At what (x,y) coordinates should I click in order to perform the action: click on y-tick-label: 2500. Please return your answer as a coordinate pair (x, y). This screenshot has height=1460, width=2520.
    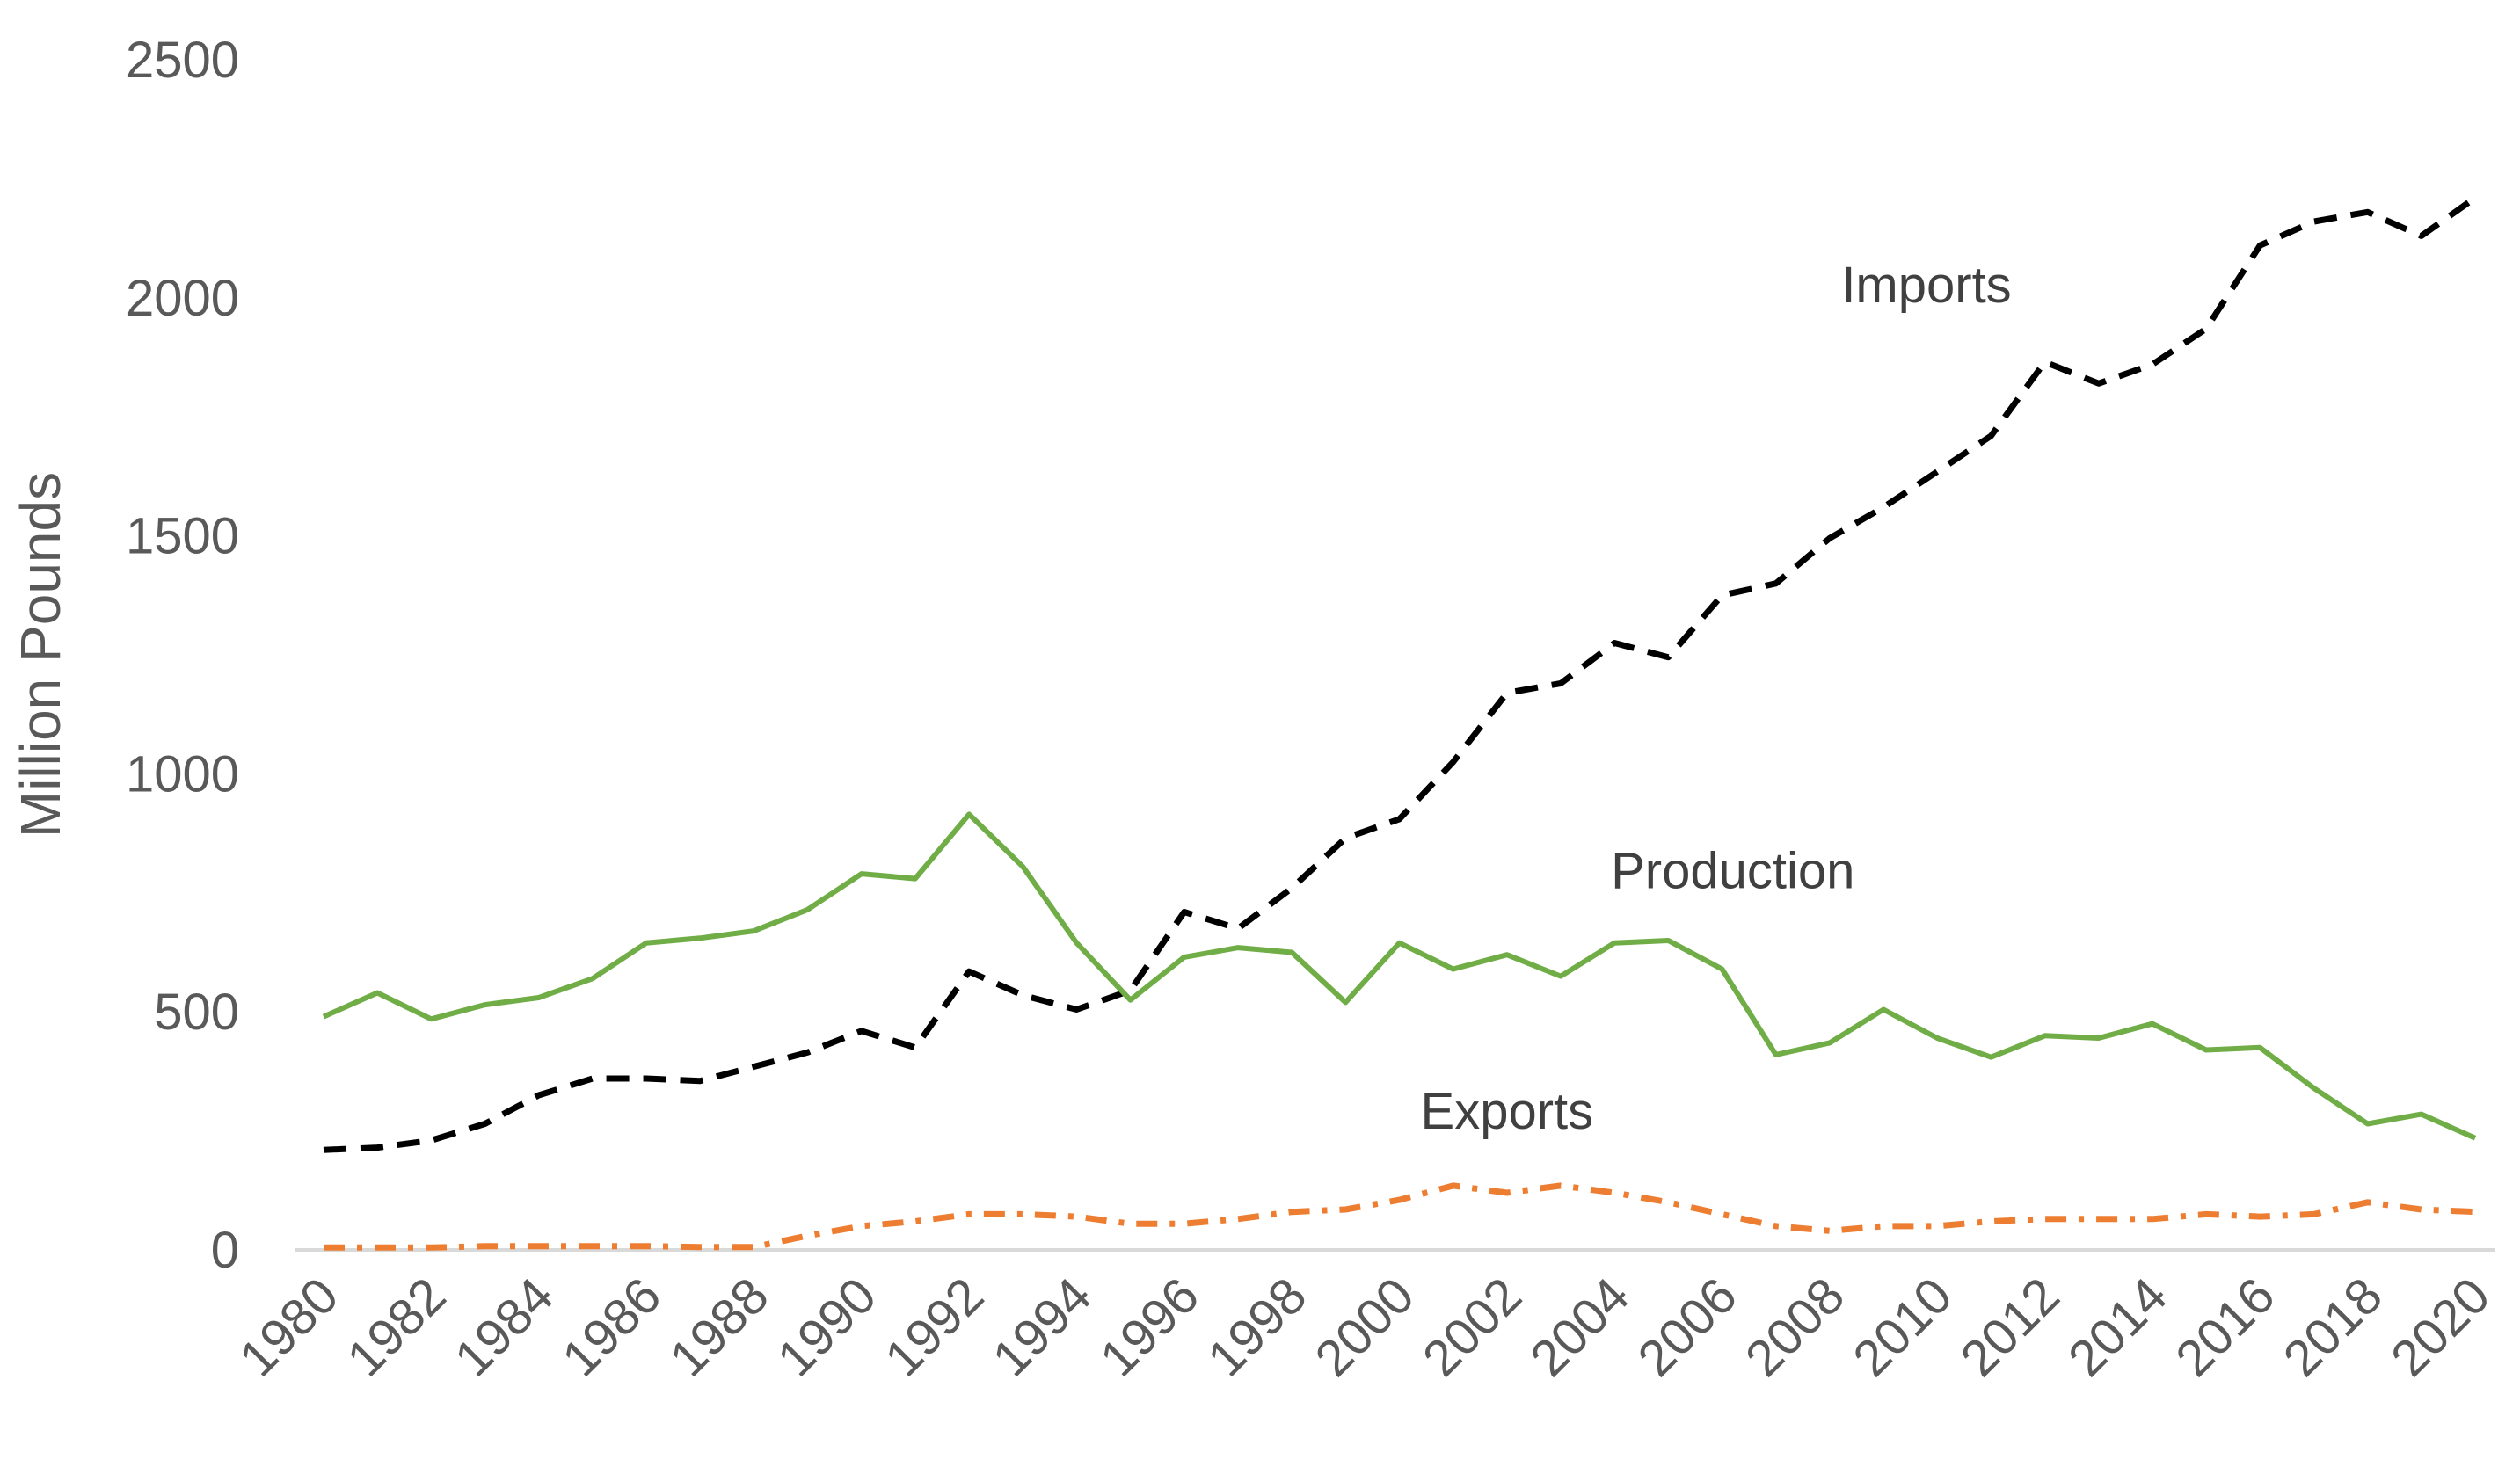
    Looking at the image, I should click on (182, 60).